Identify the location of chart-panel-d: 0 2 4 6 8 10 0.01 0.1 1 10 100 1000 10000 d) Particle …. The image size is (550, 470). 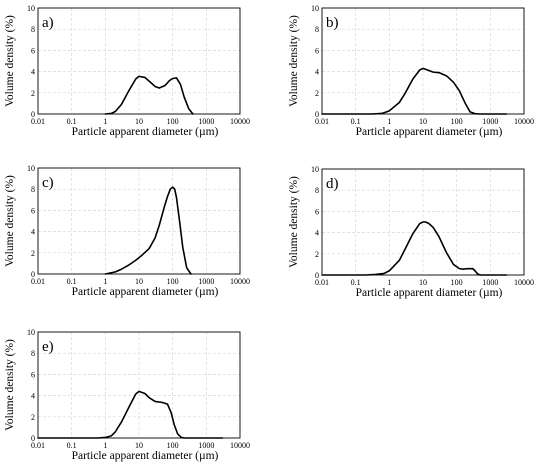
(411, 232).